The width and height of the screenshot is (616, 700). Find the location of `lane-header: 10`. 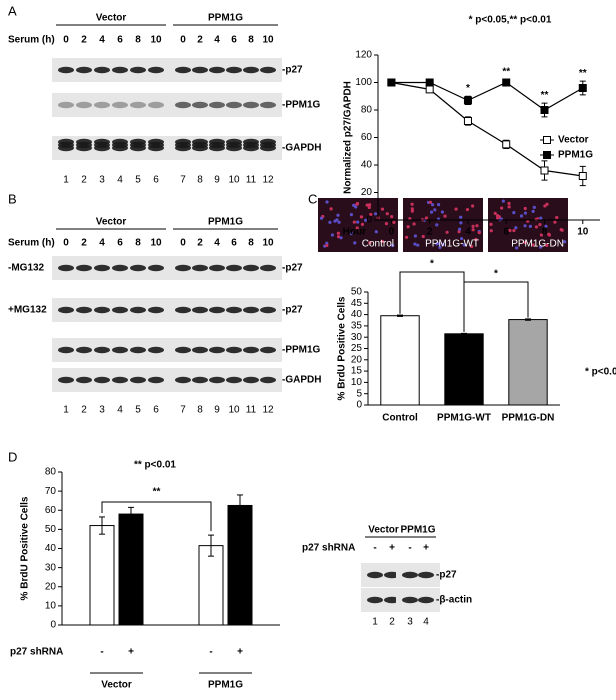

lane-header: 10 is located at coordinates (268, 243).